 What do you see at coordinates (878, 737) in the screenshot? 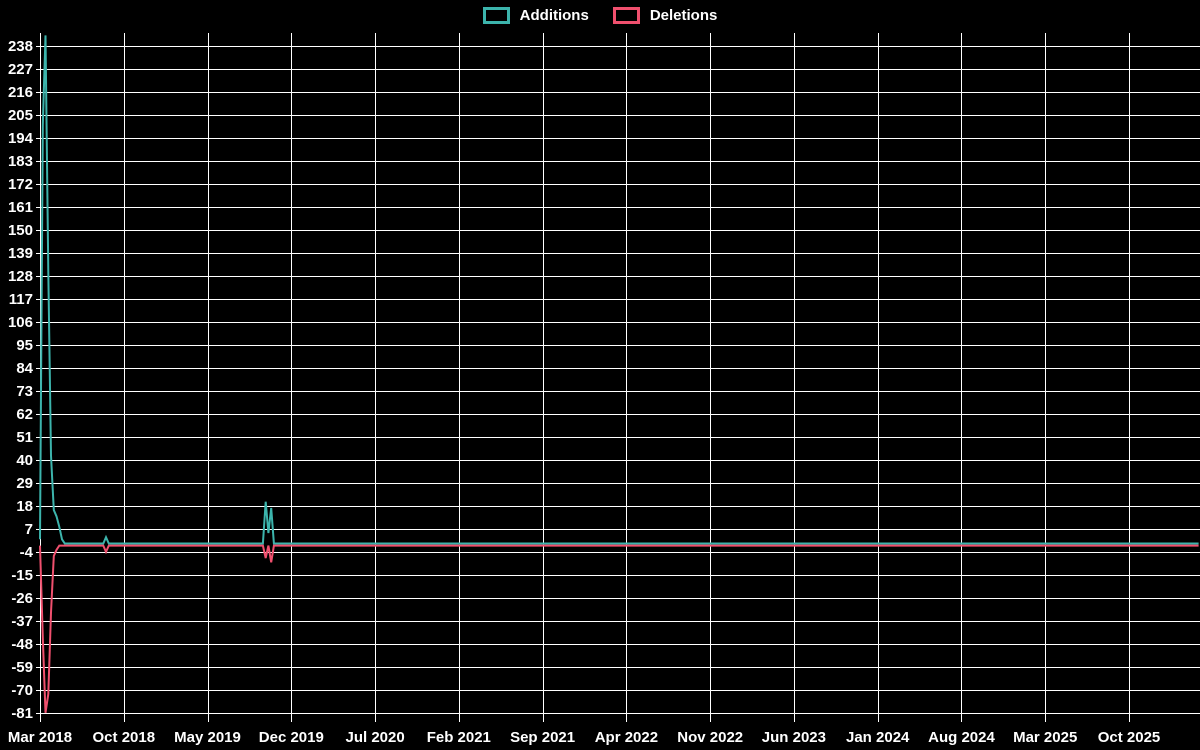
I see `x-tick-label: Jan 2024` at bounding box center [878, 737].